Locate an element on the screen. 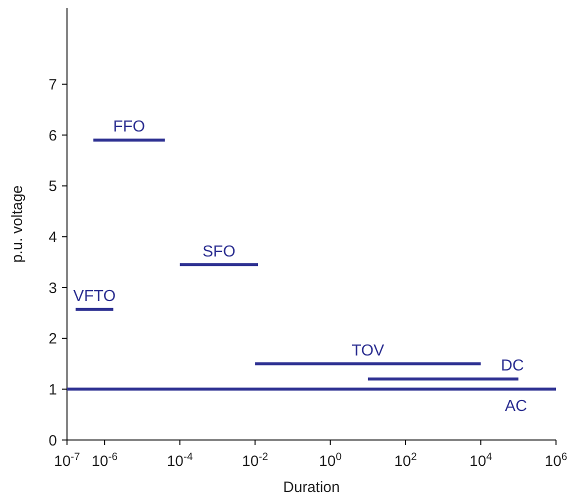 The height and width of the screenshot is (504, 576). series-label: VFTO is located at coordinates (94, 296).